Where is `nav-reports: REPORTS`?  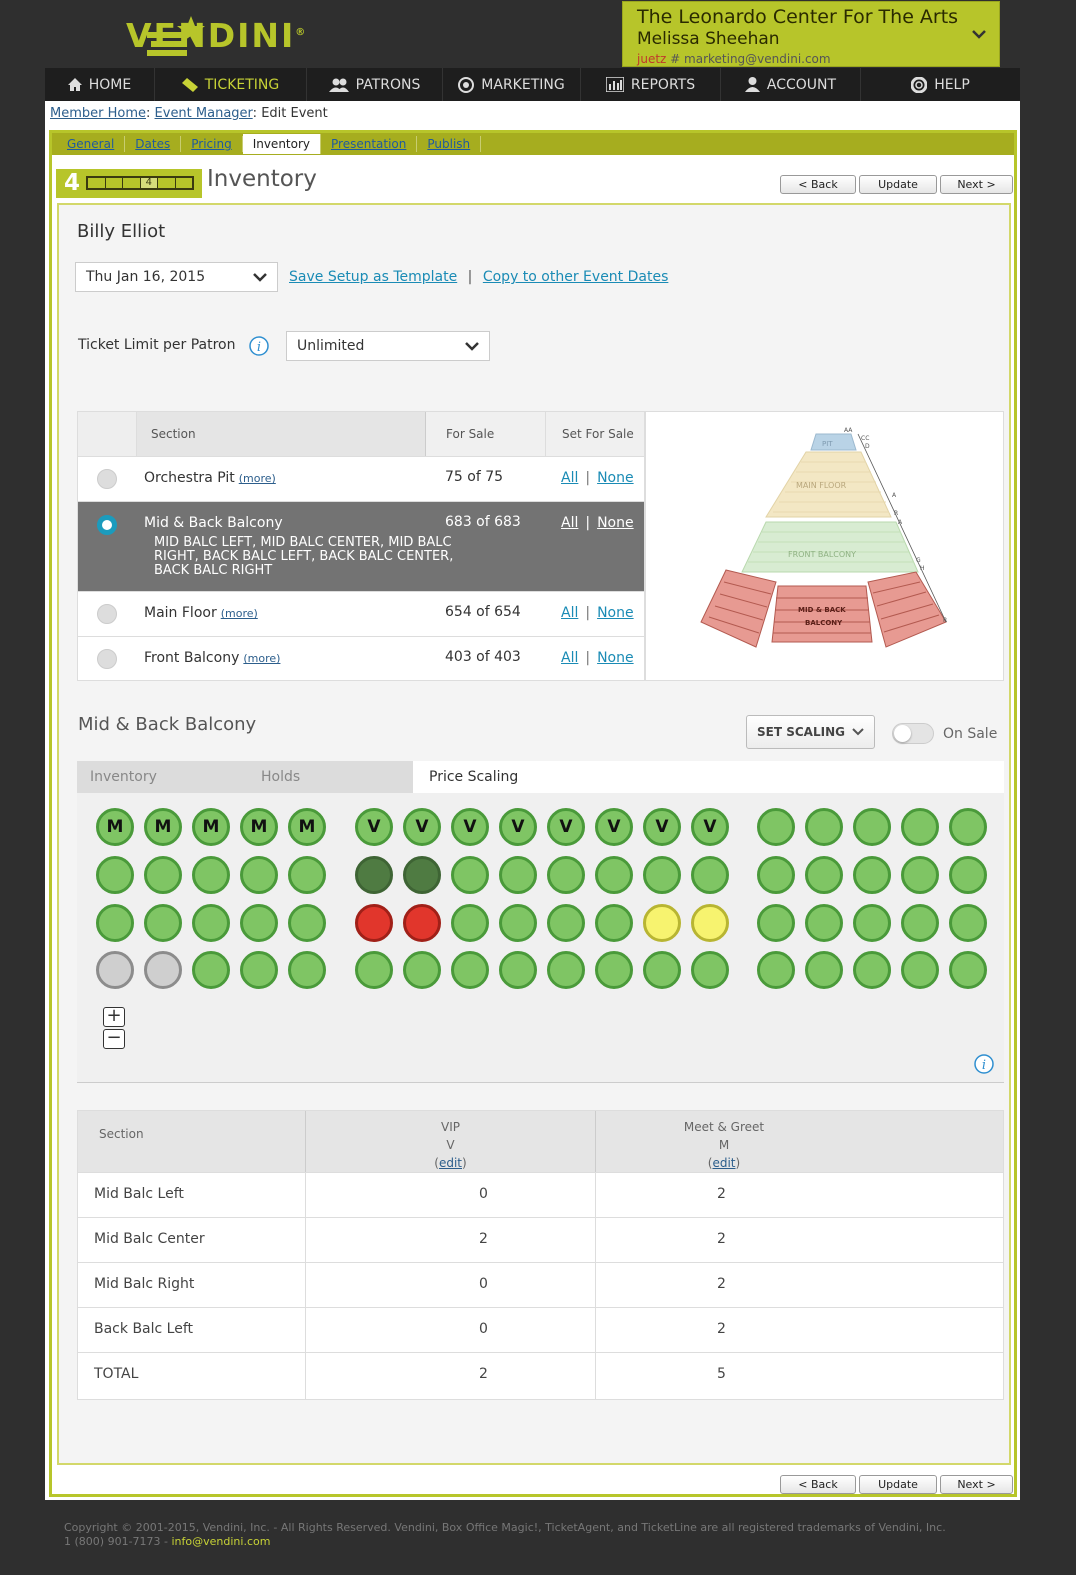
nav-reports: REPORTS is located at coordinates (651, 84).